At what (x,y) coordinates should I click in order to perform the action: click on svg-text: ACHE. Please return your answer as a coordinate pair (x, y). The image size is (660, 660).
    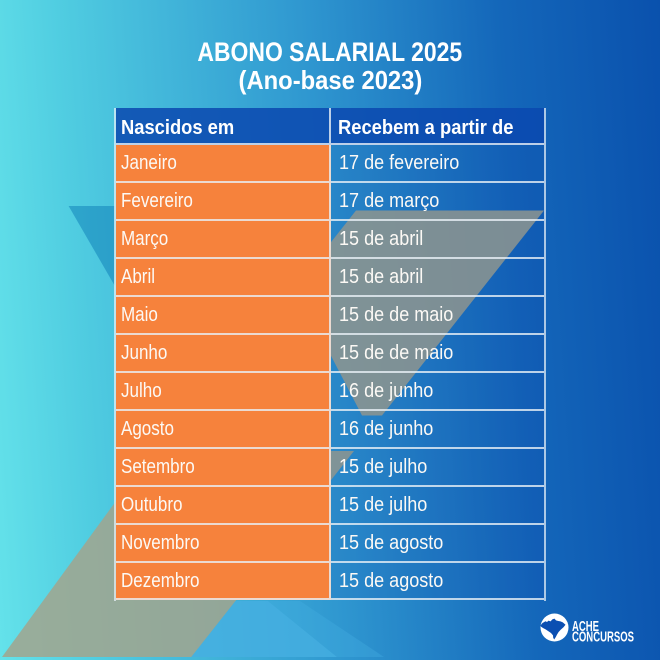
    Looking at the image, I should click on (585, 627).